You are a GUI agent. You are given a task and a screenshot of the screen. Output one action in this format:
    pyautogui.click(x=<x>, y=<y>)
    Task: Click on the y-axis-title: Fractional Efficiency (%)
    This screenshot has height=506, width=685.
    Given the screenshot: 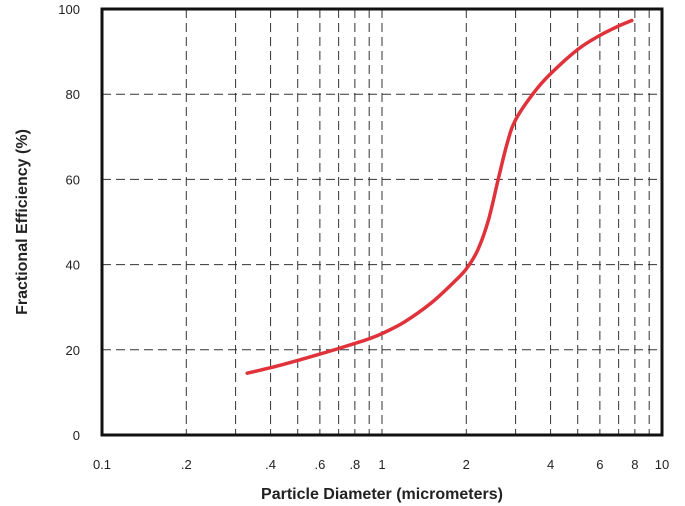 What is the action you would take?
    pyautogui.click(x=22, y=222)
    